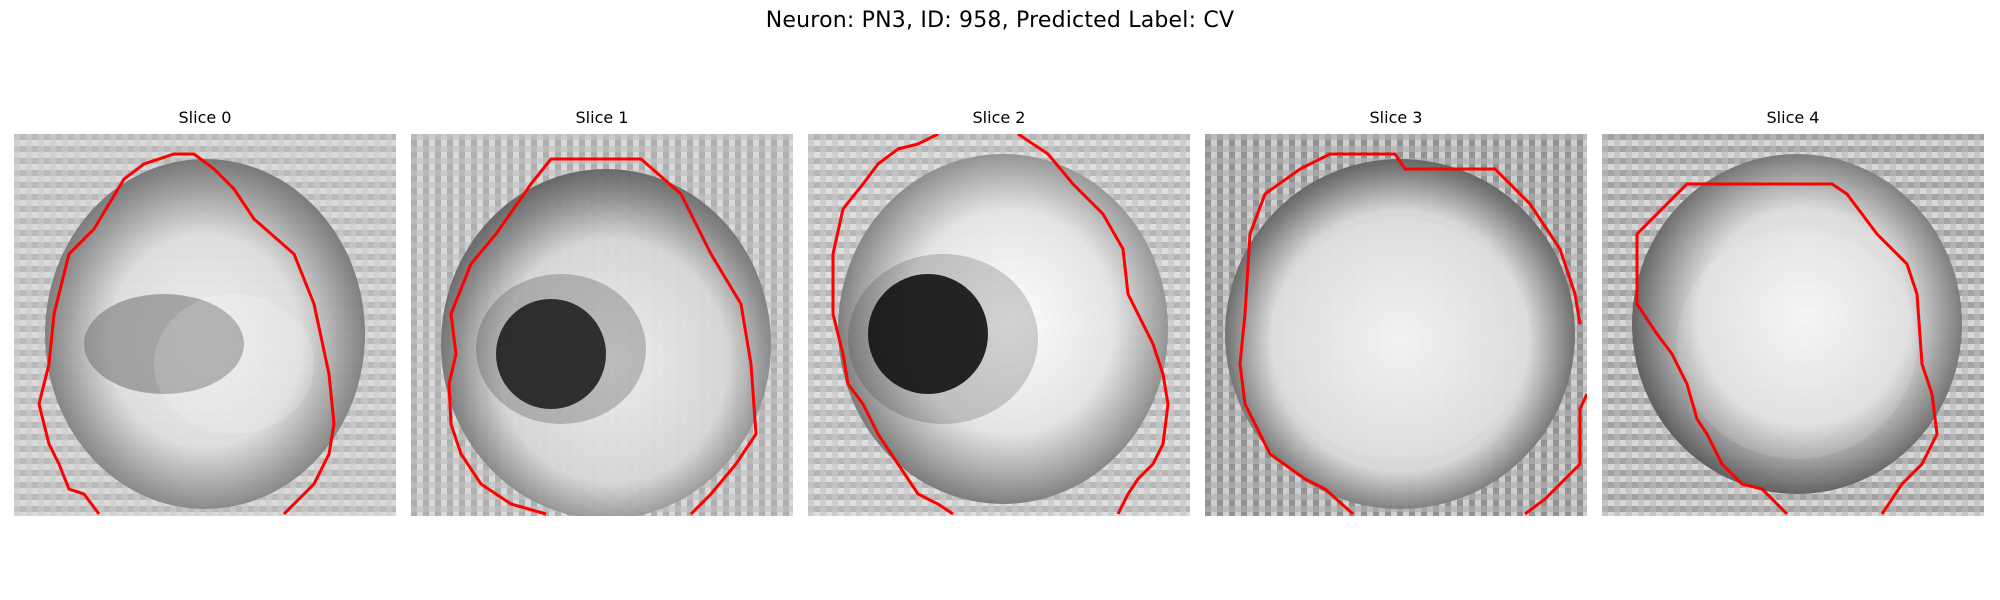 This screenshot has height=600, width=2000. I want to click on slice-panel-3: Slice 3, so click(1396, 313).